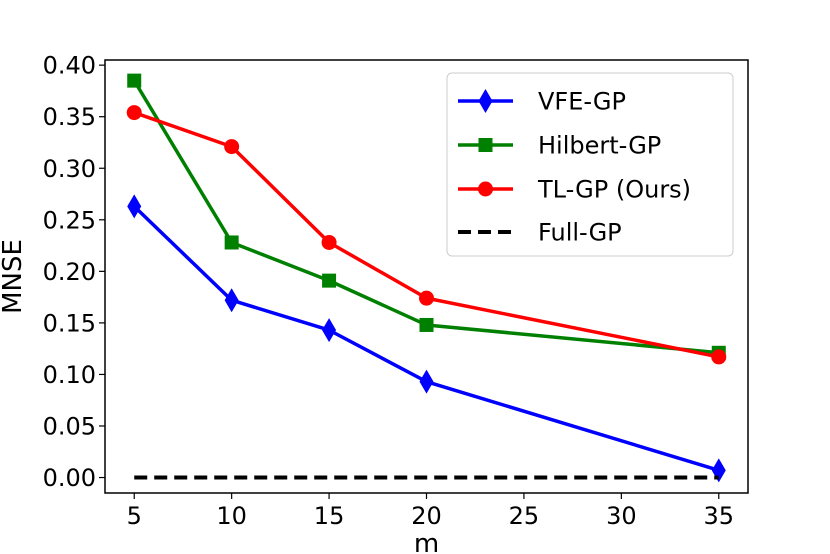  What do you see at coordinates (69, 220) in the screenshot?
I see `y-tick-label: 0.25` at bounding box center [69, 220].